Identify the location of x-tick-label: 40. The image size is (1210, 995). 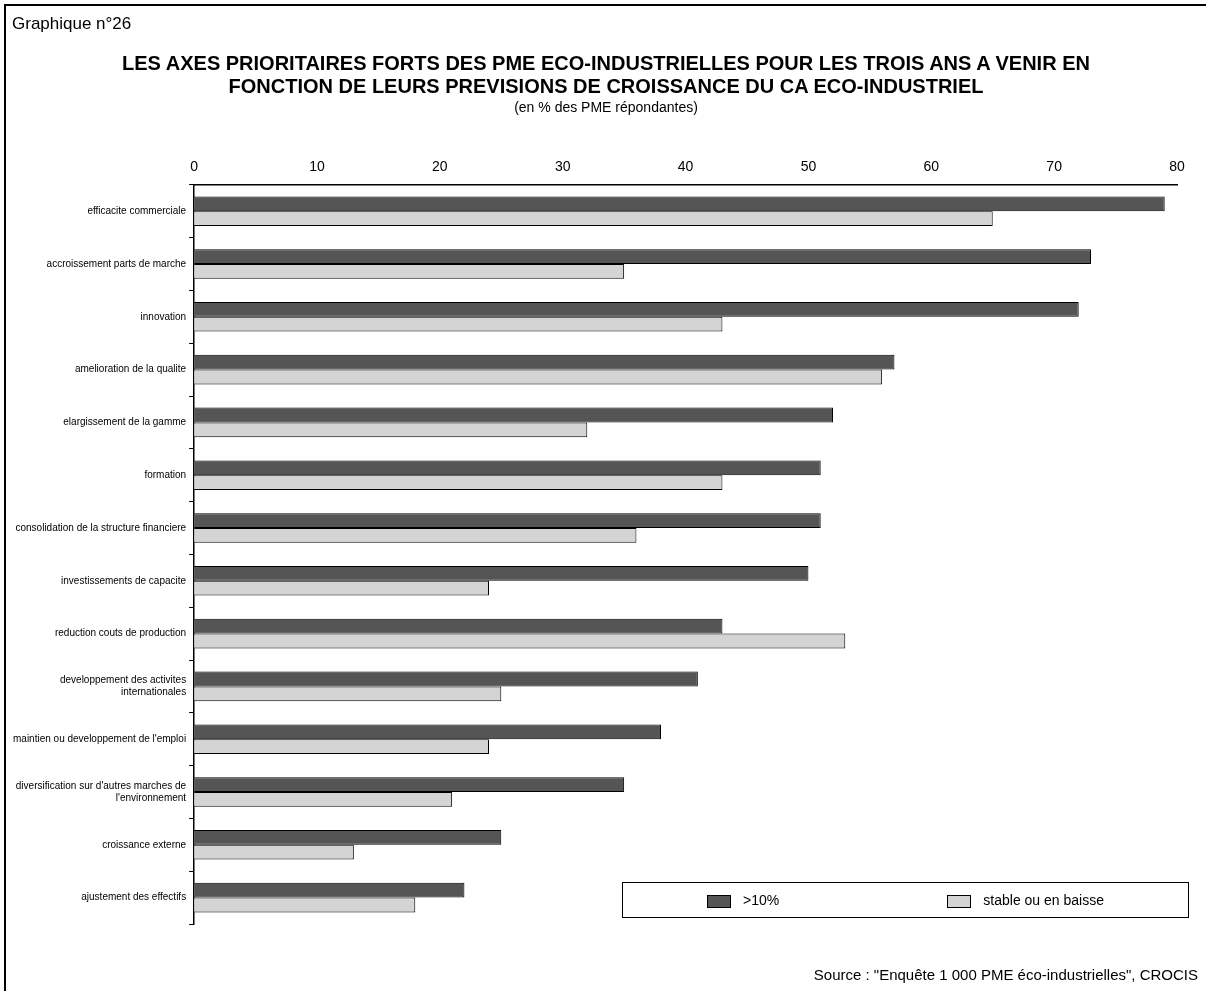
(685, 166).